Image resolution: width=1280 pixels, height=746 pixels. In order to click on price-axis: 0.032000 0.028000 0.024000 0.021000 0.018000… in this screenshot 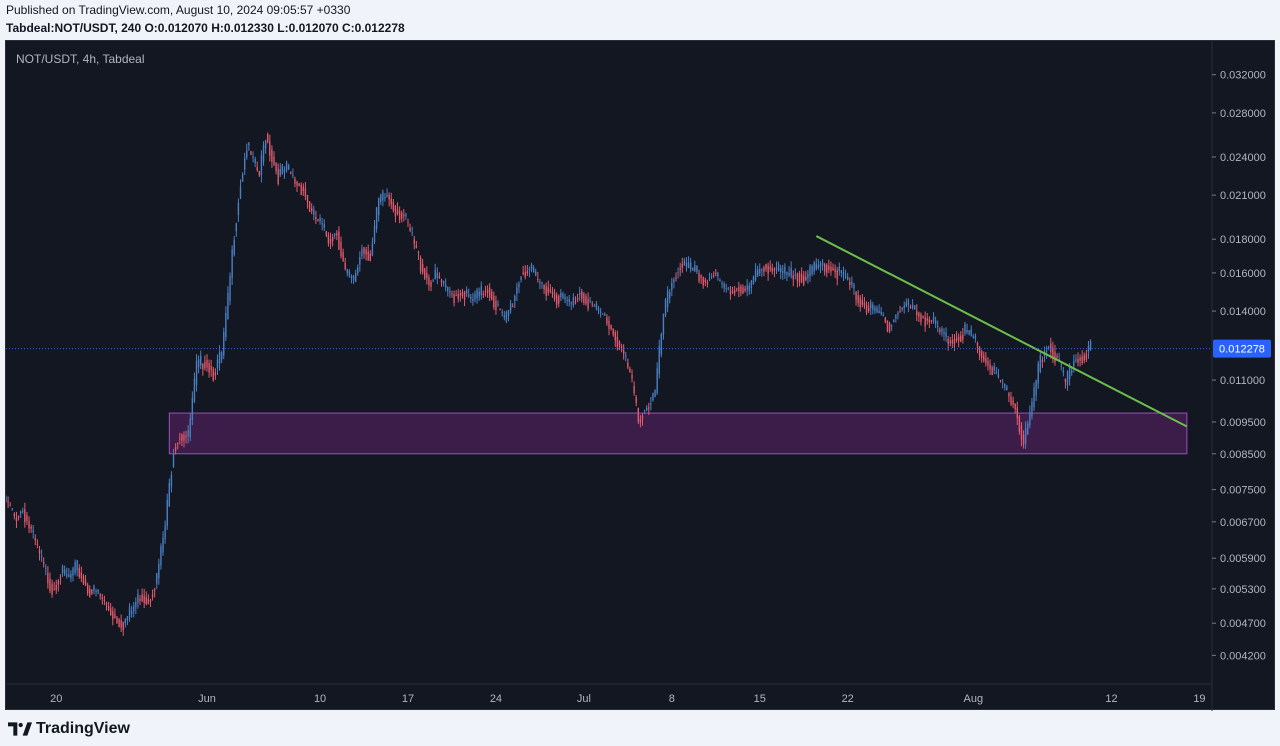, I will do `click(1239, 366)`.